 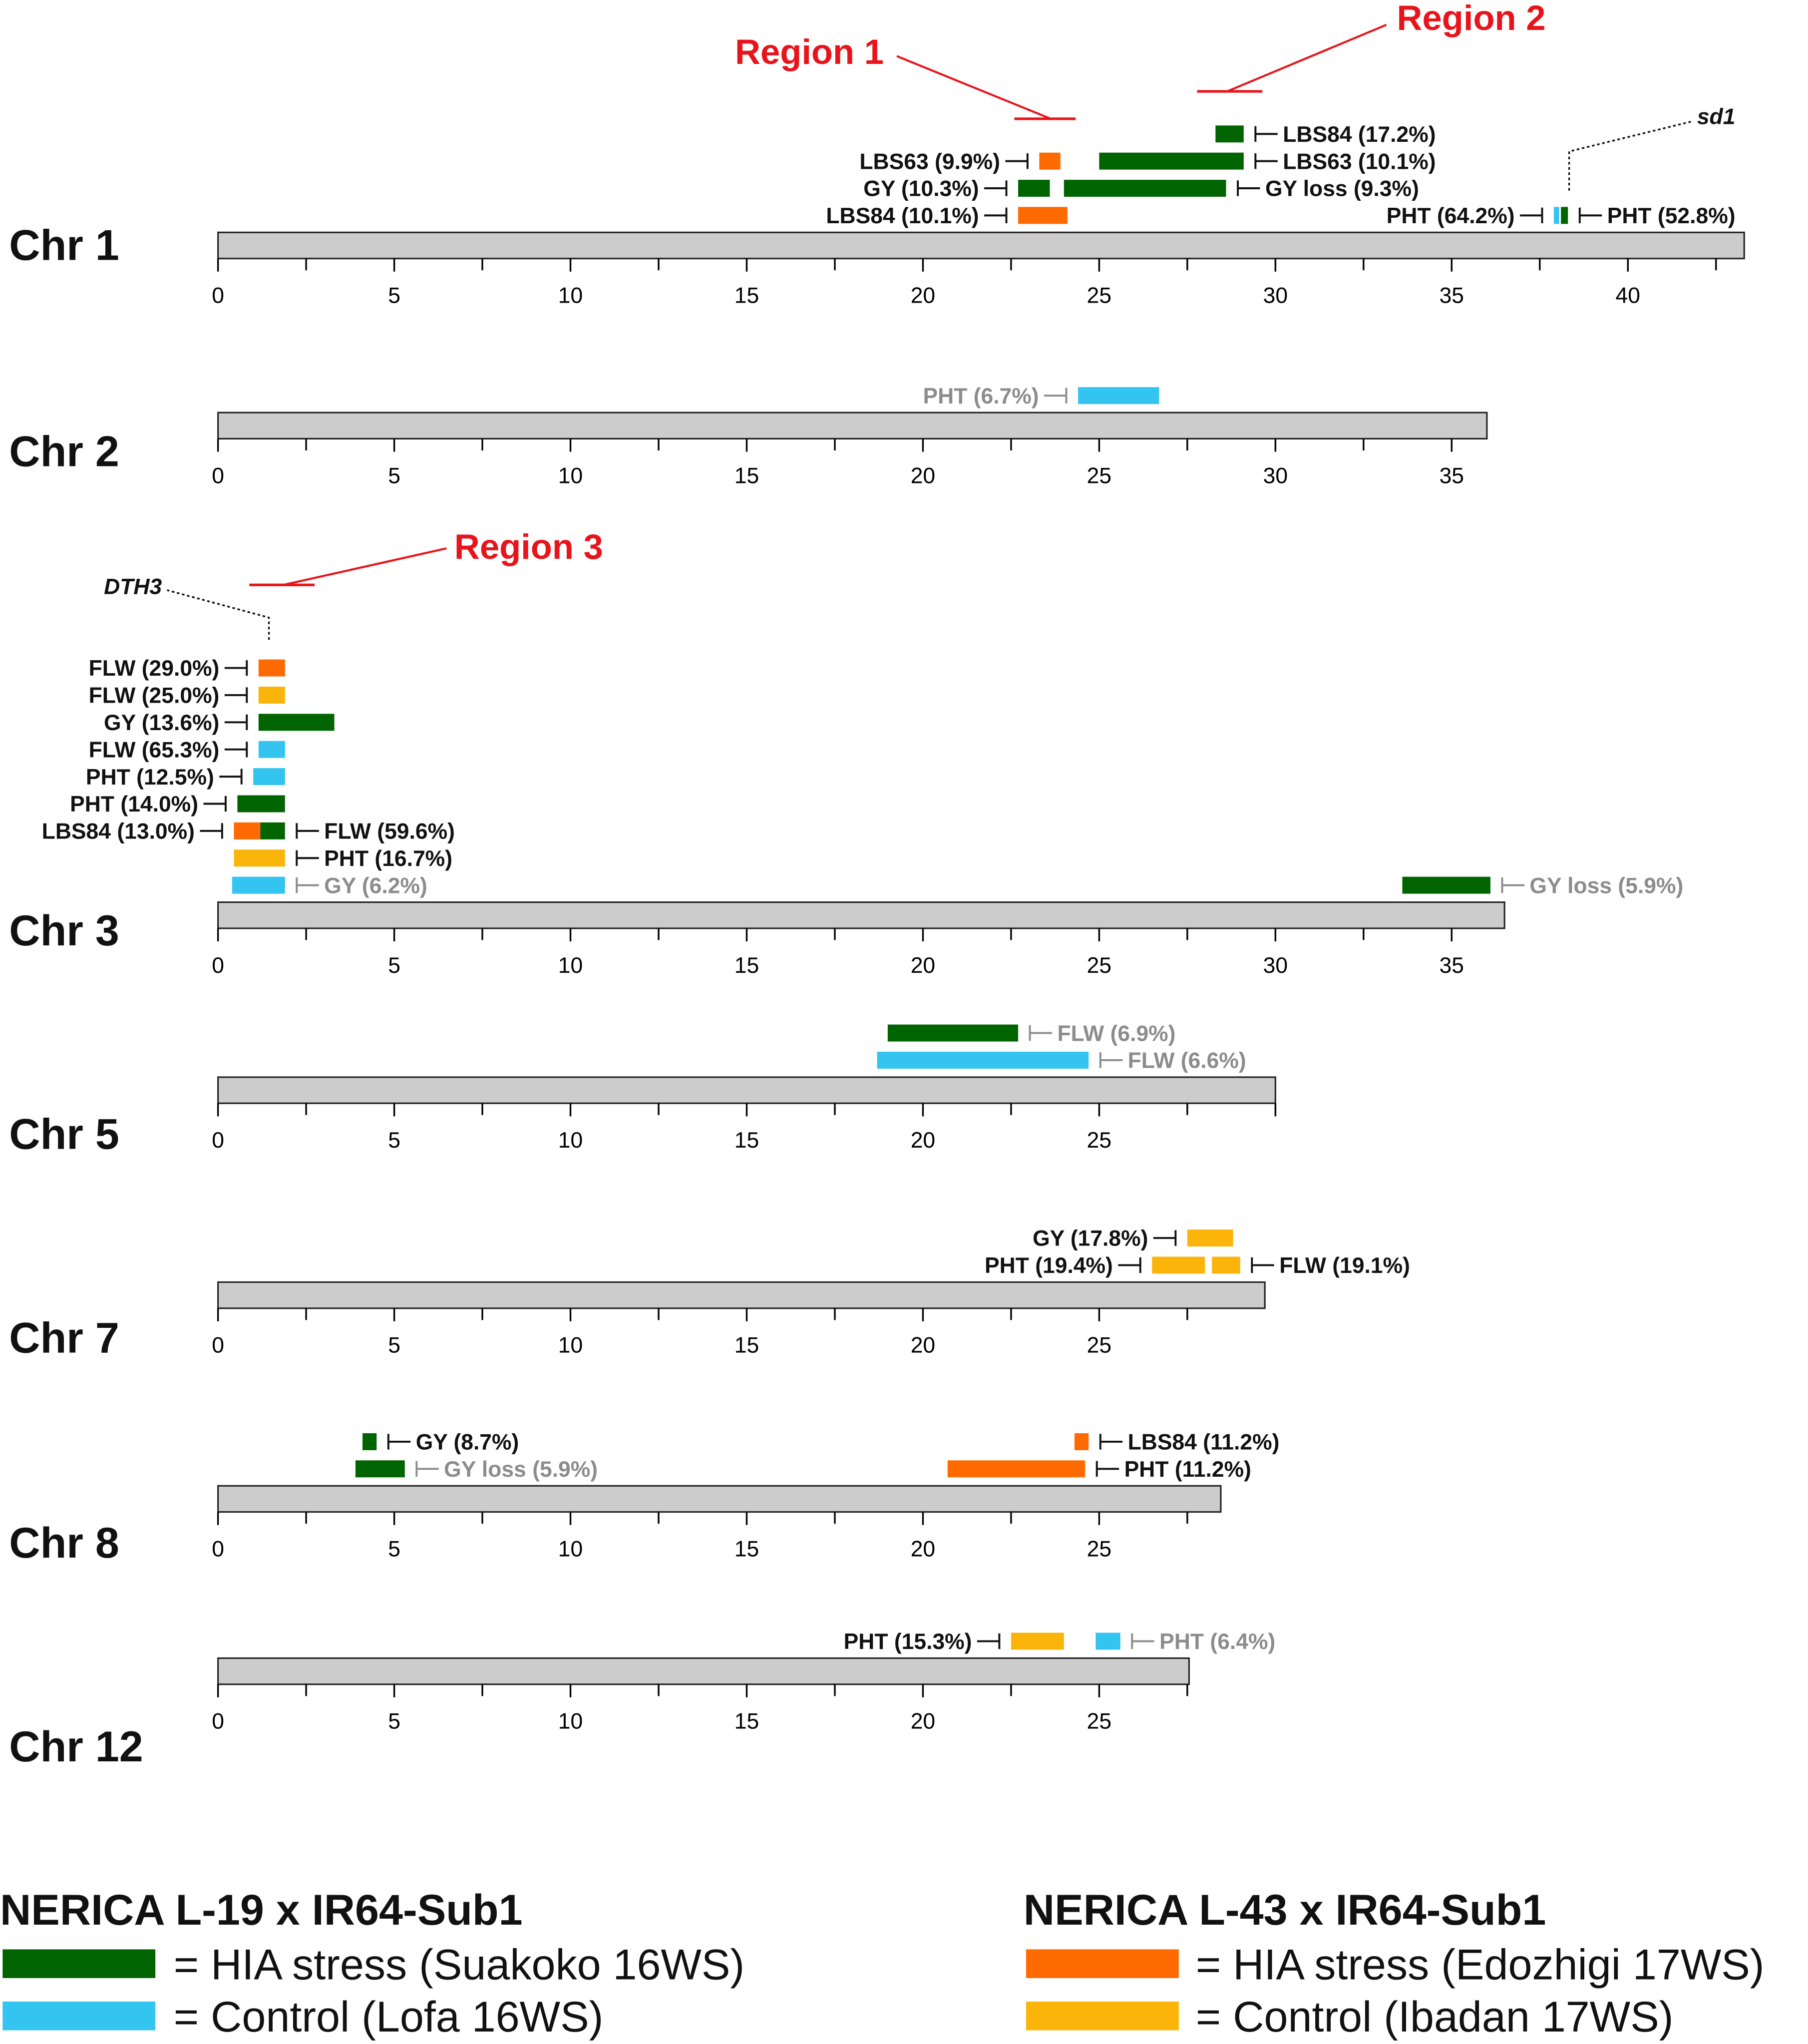 What do you see at coordinates (330, 885) in the screenshot?
I see `qtl: GY (6.2%)` at bounding box center [330, 885].